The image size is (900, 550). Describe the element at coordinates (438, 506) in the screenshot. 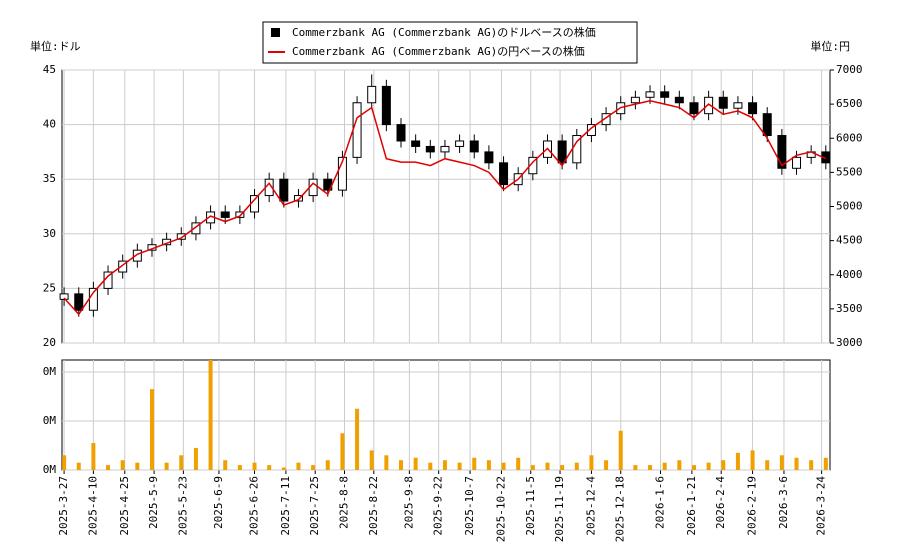

I see `x-tick-label: 2025-9-22` at that location.